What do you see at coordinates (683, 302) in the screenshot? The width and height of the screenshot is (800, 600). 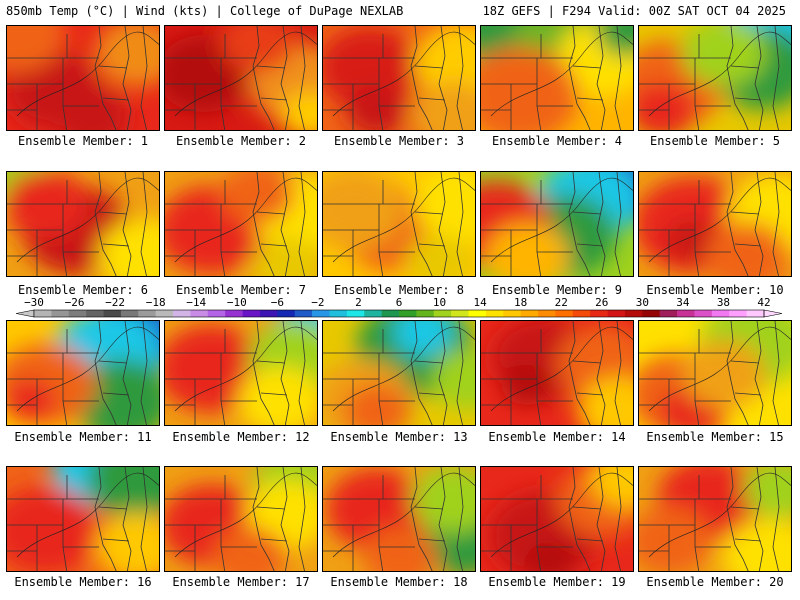 I see `colorbar-tick-label: 34` at bounding box center [683, 302].